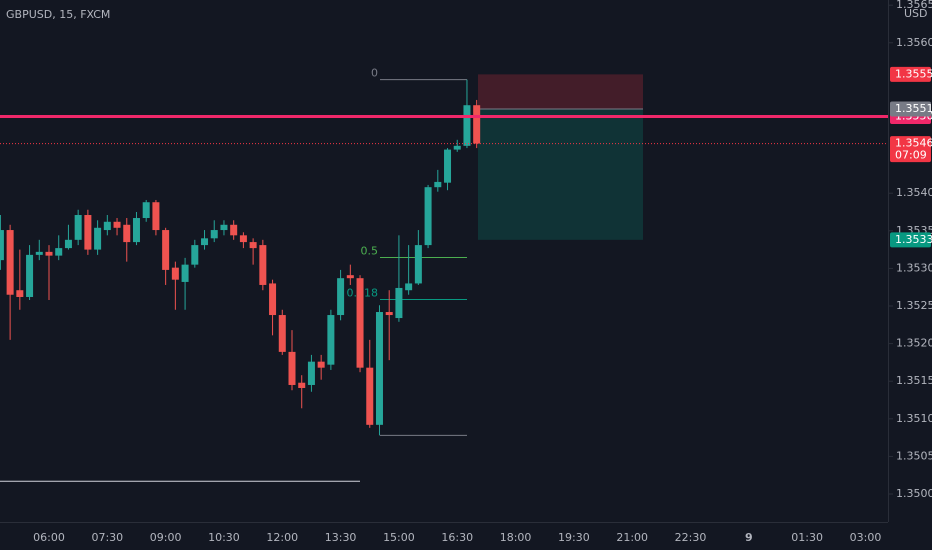  I want to click on y-tick-label: 1.35150, so click(914, 380).